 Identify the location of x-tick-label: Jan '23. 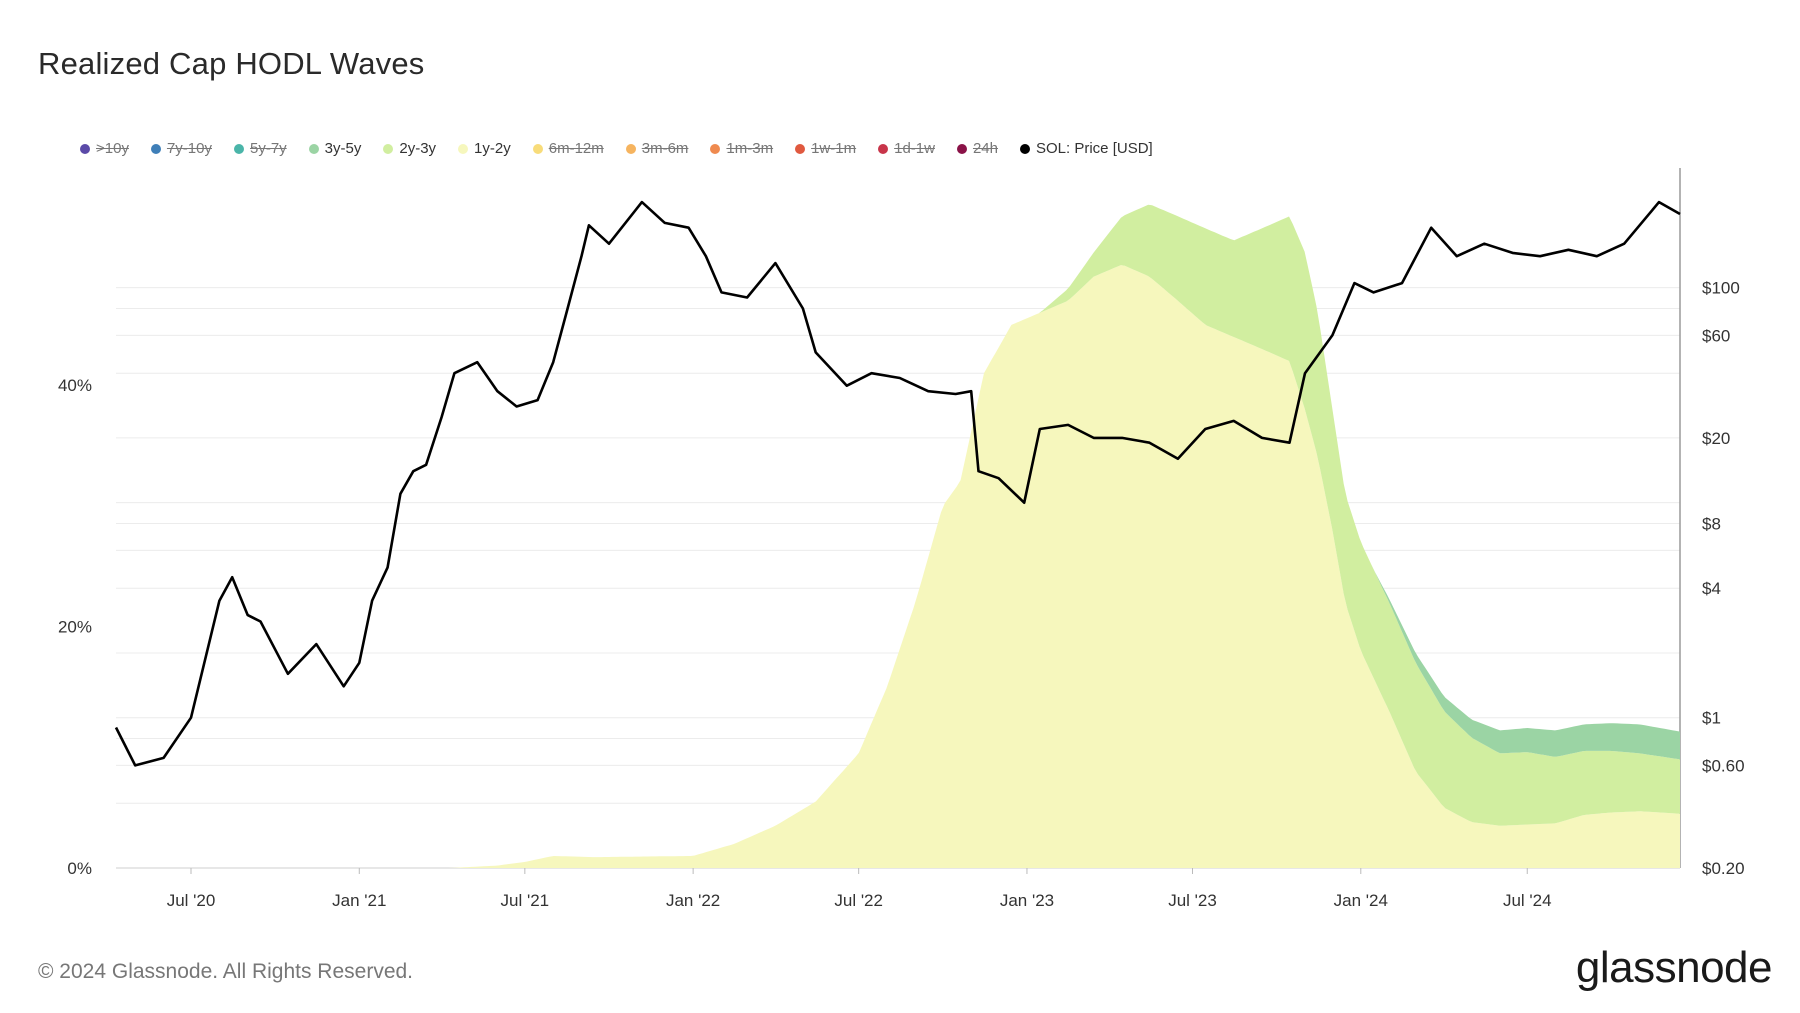
(1027, 900).